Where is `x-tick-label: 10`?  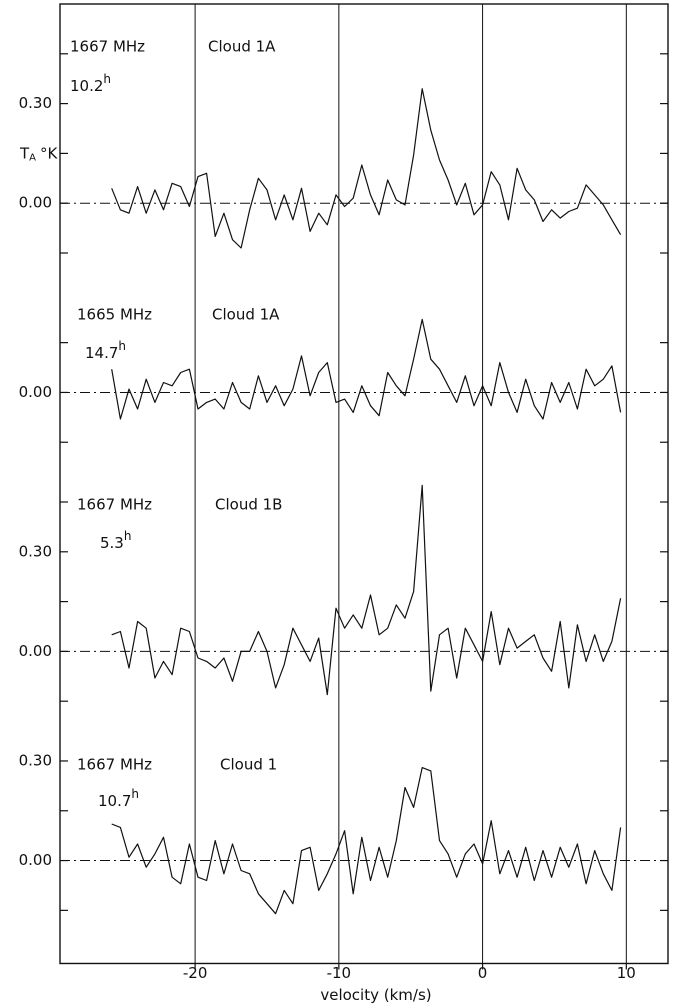
x-tick-label: 10 is located at coordinates (626, 973).